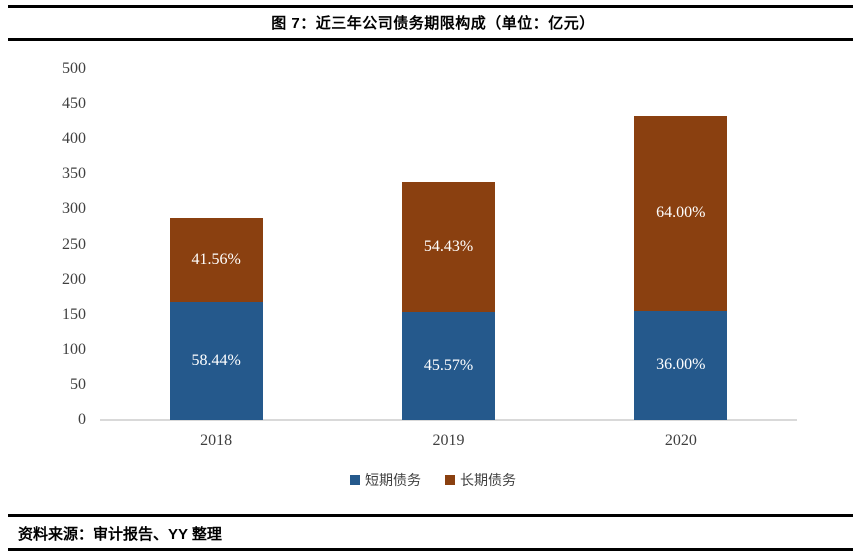 This screenshot has height=557, width=866. Describe the element at coordinates (393, 481) in the screenshot. I see `legend-label-short-term: 短期债务` at that location.